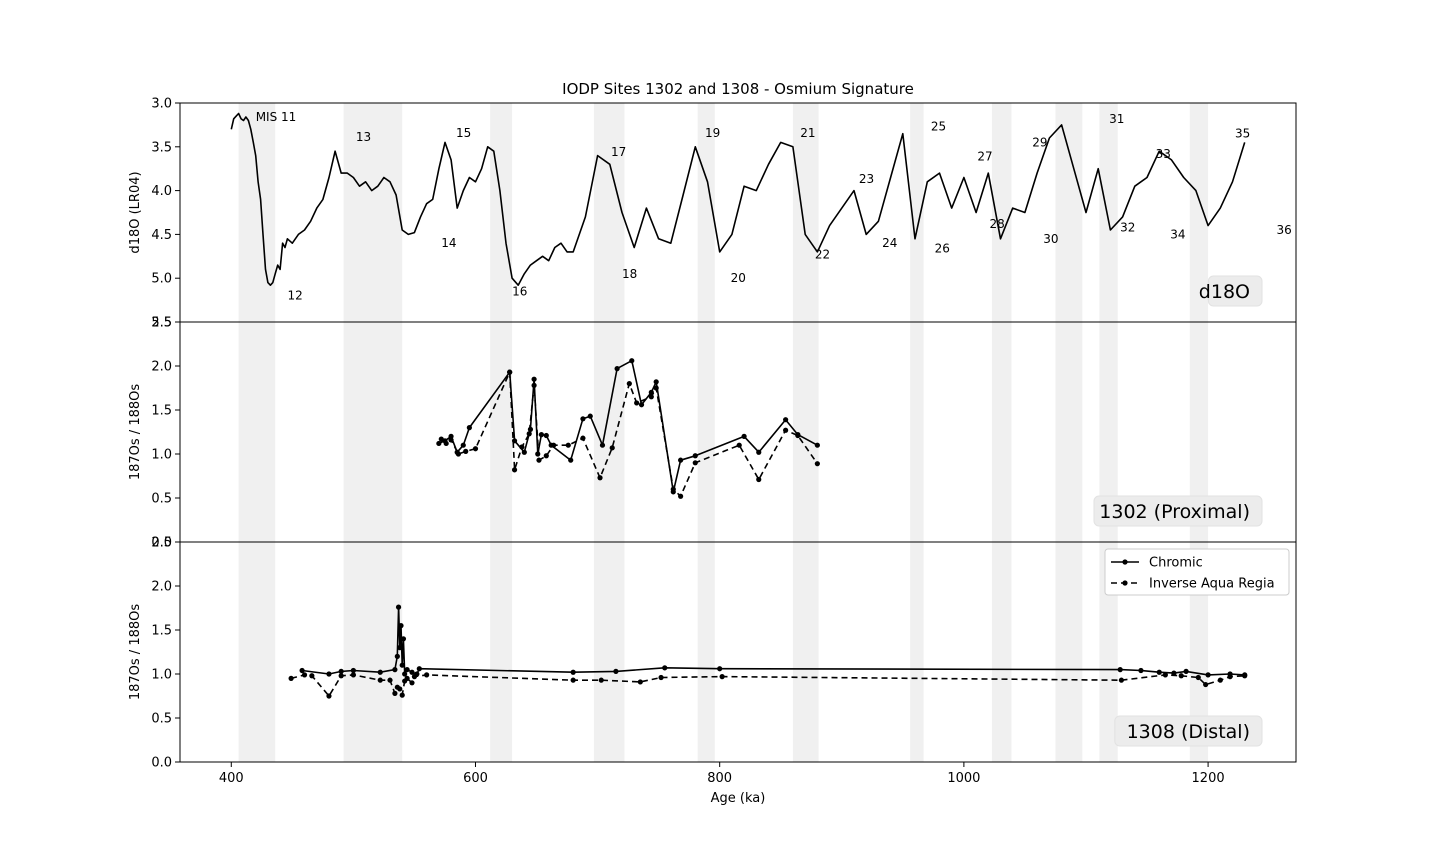  I want to click on mis-label: 36, so click(1283, 230).